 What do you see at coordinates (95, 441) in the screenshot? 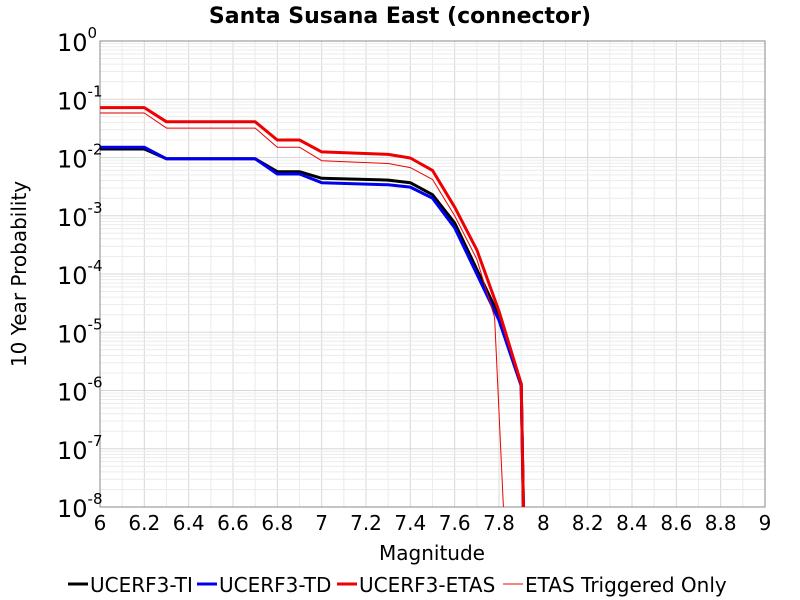
I see `y-tick-exponent: -7` at bounding box center [95, 441].